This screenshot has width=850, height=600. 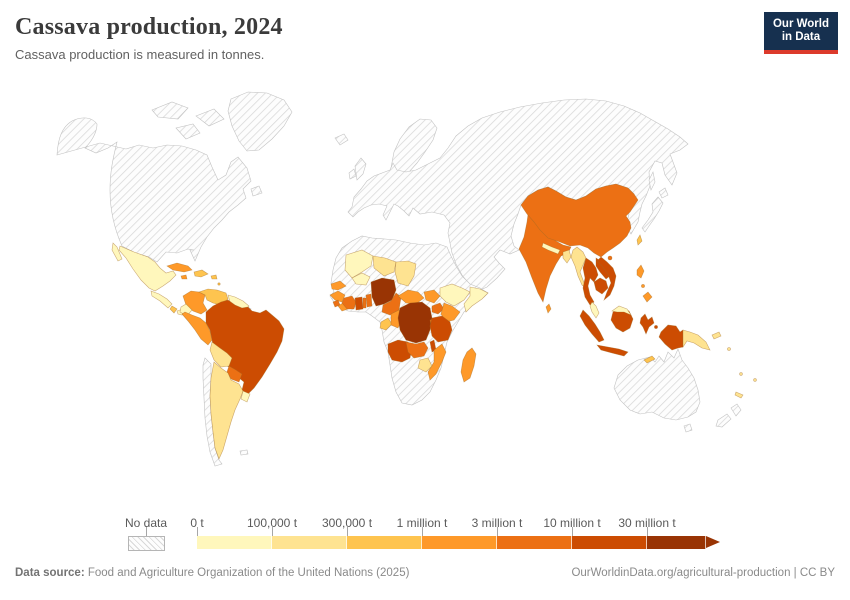 What do you see at coordinates (739, 395) in the screenshot?
I see `country-new-caledonia` at bounding box center [739, 395].